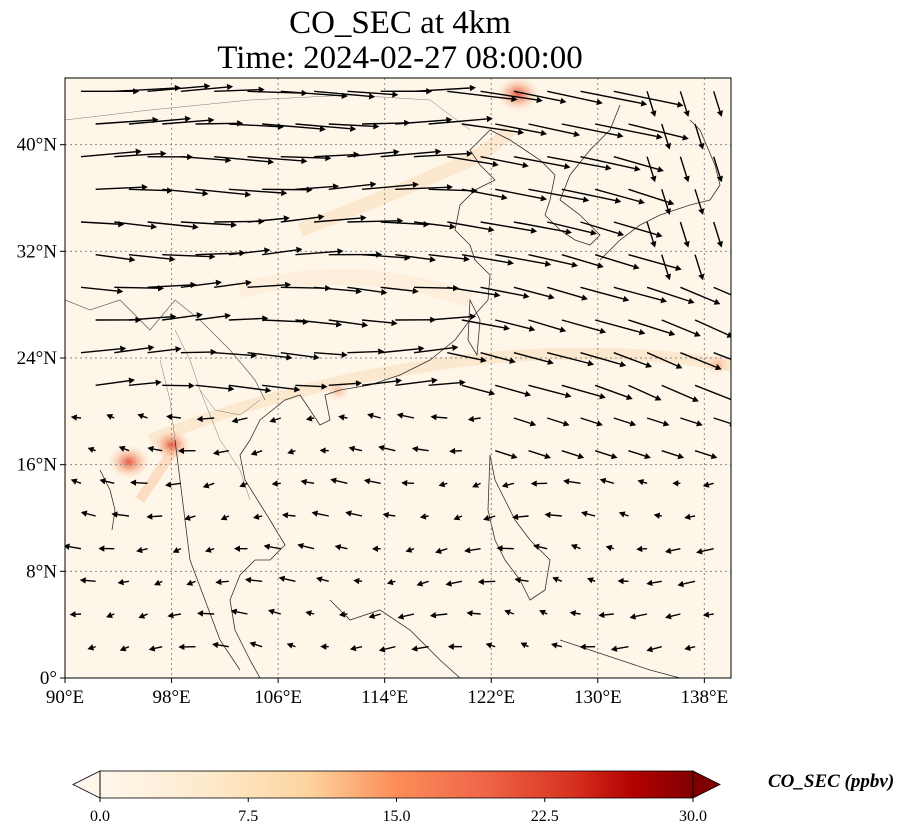  I want to click on colorbar-ticks: 0.0 7.5 15.0 22.5 30.0, so click(398, 811).